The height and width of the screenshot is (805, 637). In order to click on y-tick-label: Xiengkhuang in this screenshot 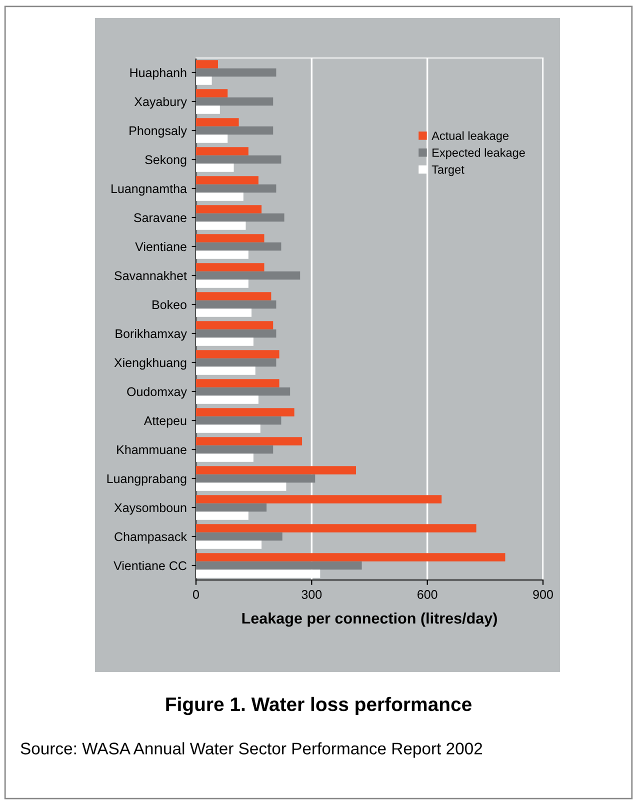, I will do `click(150, 364)`.